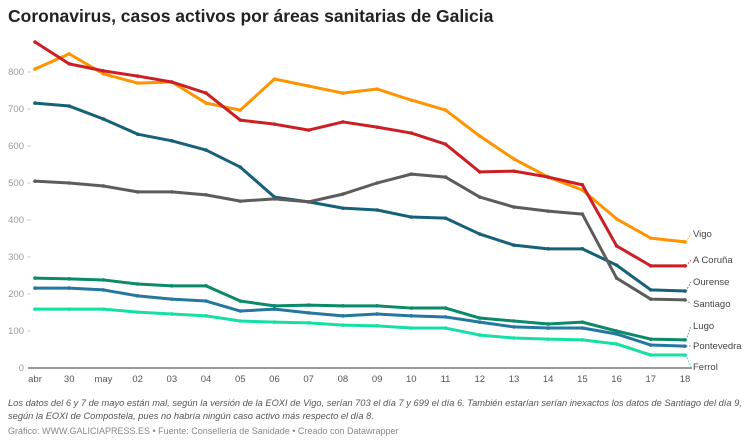 The height and width of the screenshot is (447, 756). I want to click on series-label: A Coruña, so click(713, 260).